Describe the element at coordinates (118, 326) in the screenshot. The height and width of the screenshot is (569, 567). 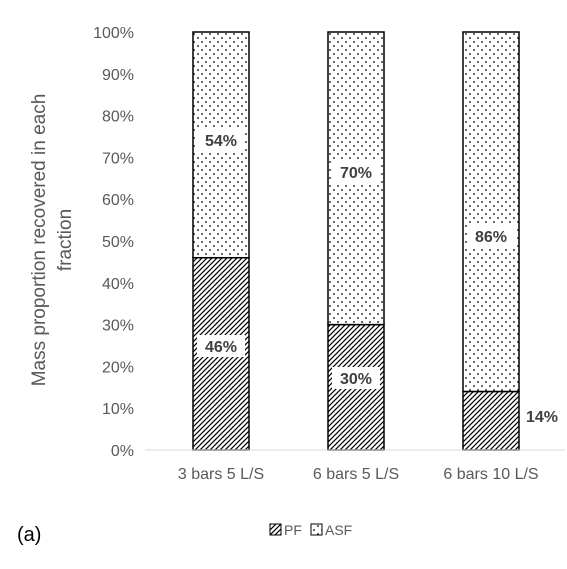
I see `y-tick-label: 30%` at that location.